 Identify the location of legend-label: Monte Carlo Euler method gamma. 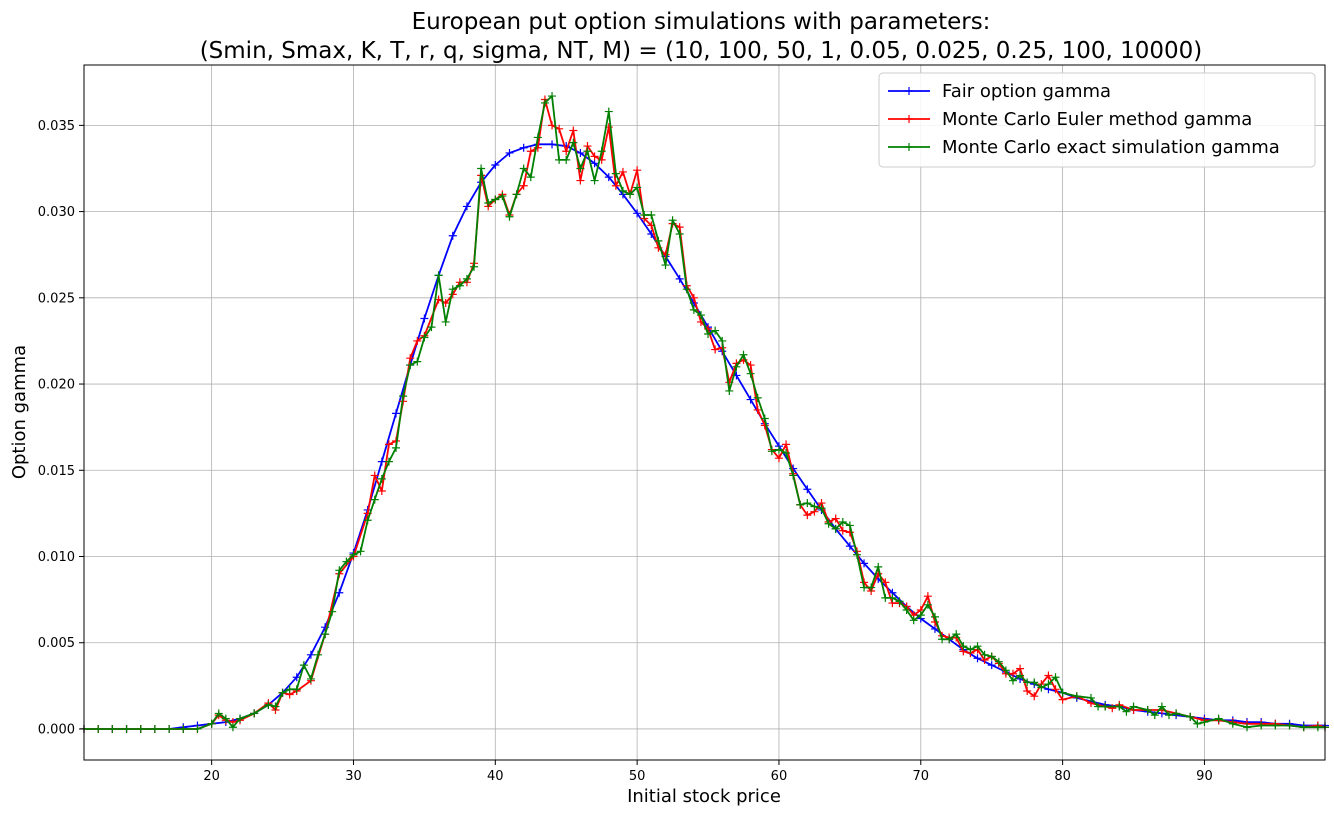
(1097, 119).